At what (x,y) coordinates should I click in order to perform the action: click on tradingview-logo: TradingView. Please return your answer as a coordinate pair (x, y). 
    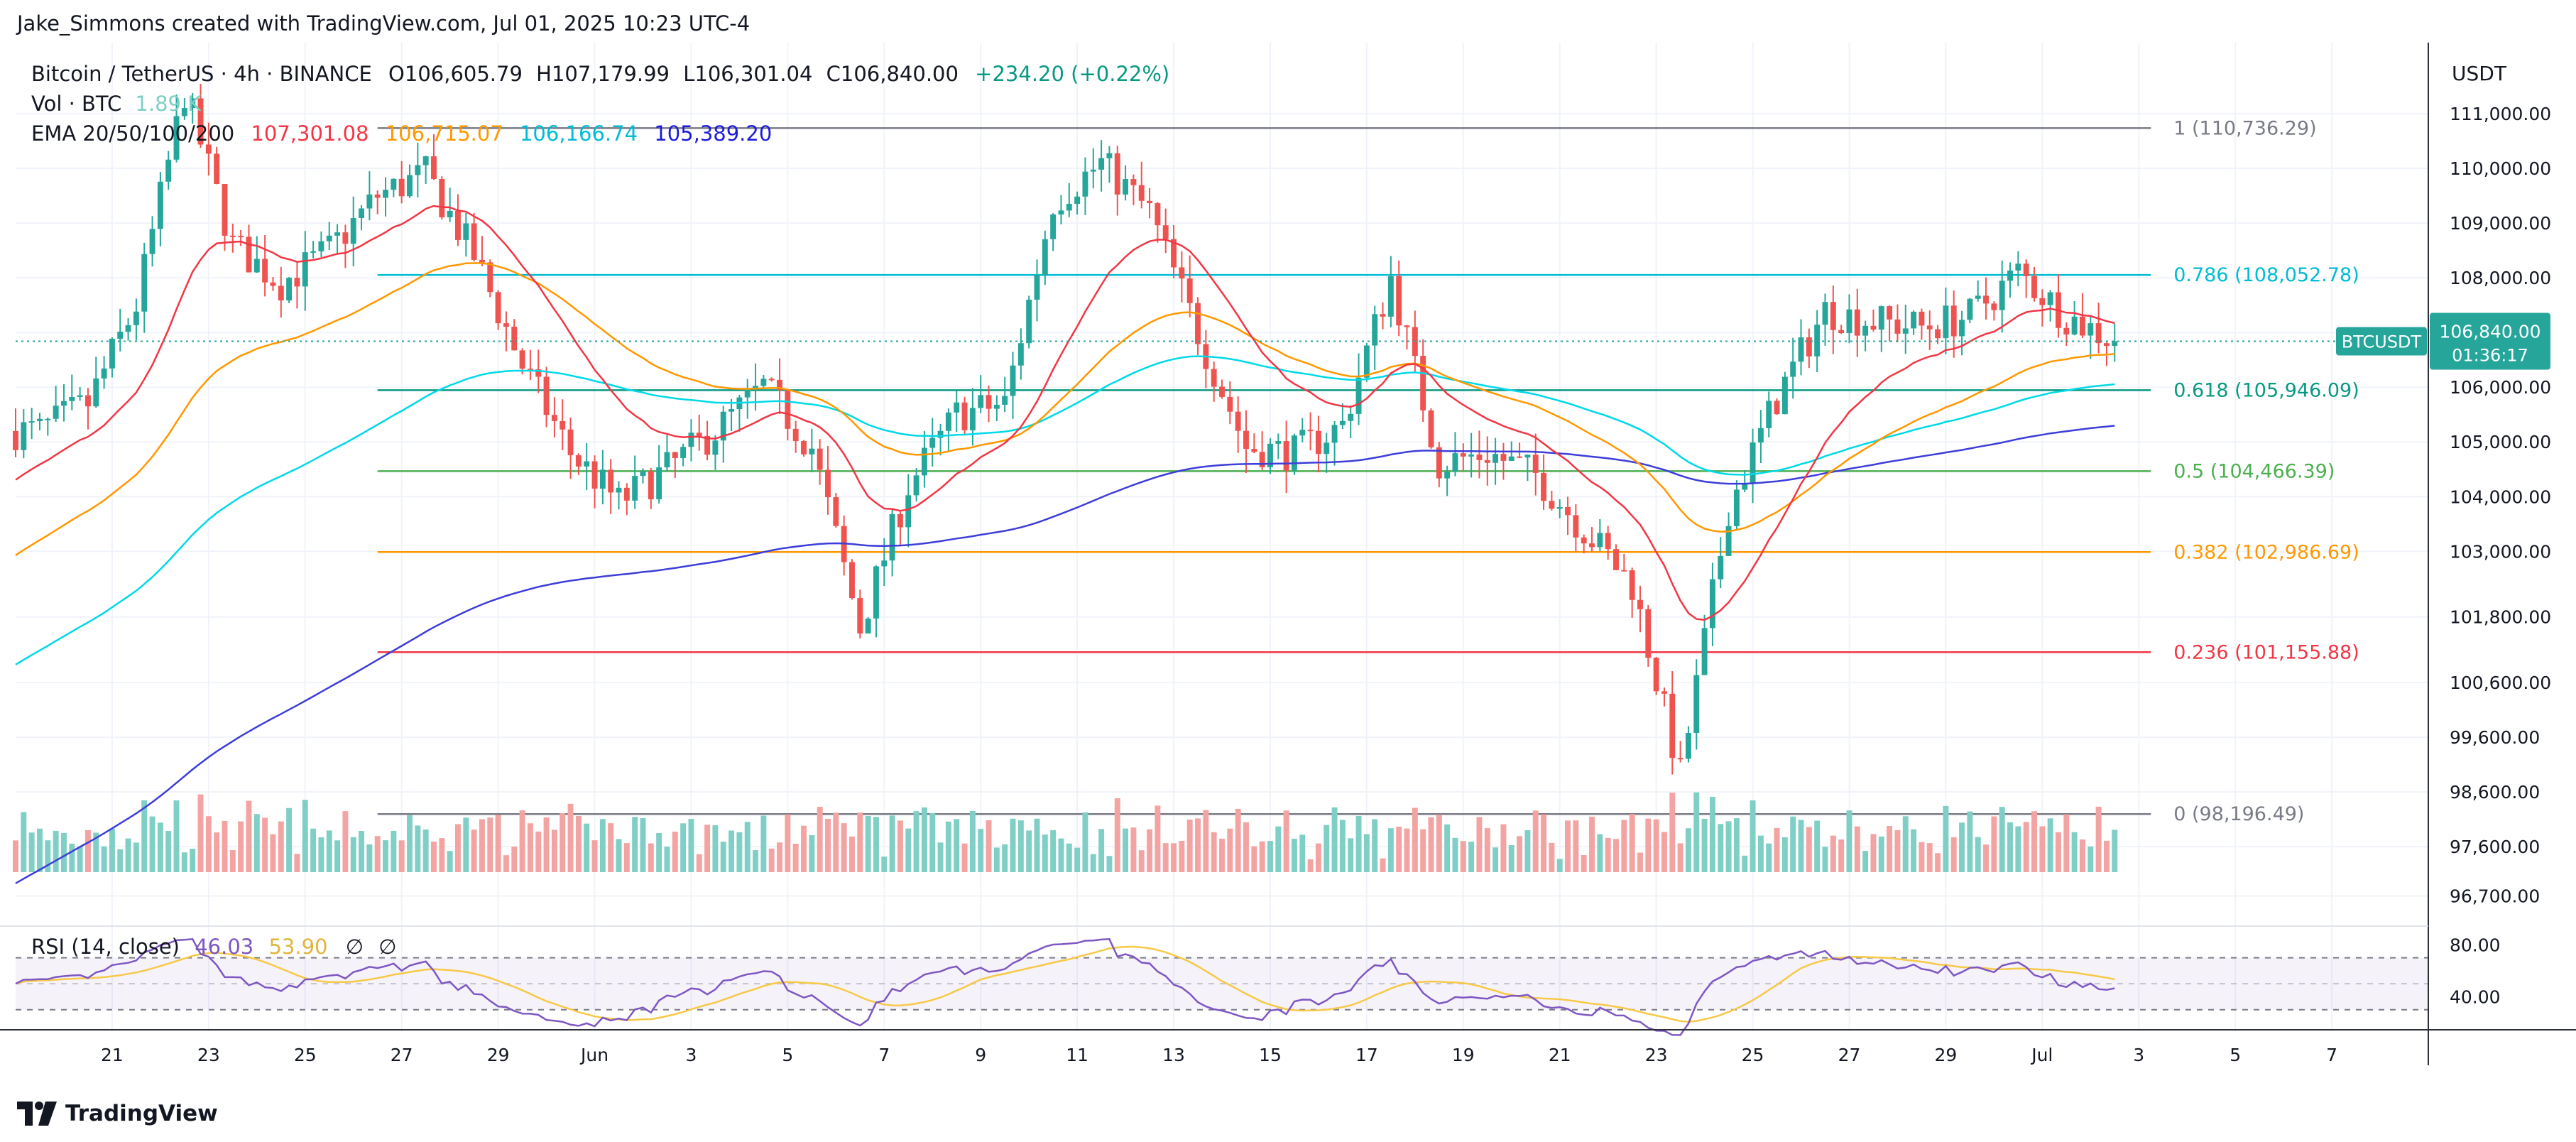
    Looking at the image, I should click on (117, 1113).